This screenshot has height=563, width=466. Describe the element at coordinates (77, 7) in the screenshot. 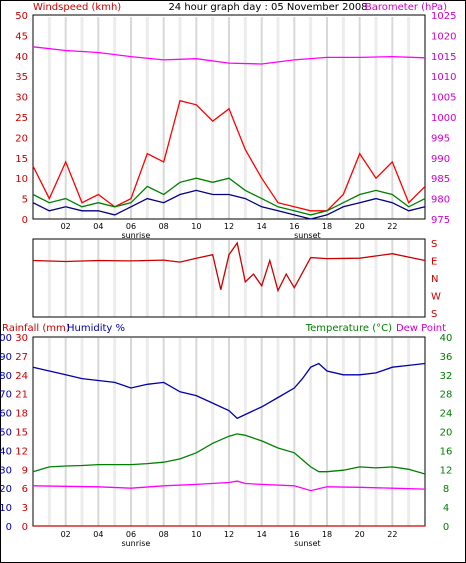

I see `windspeed-axis-label: Windspeed (kmh)` at that location.